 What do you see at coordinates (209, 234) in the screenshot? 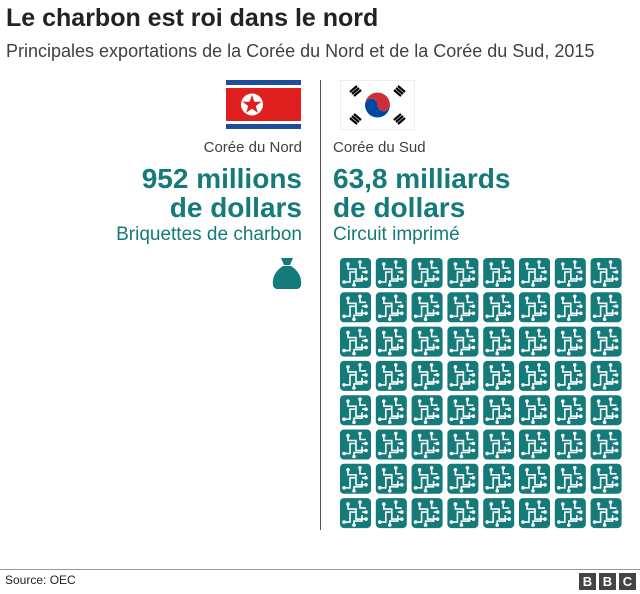
I see `product: Briquettes de charbon` at bounding box center [209, 234].